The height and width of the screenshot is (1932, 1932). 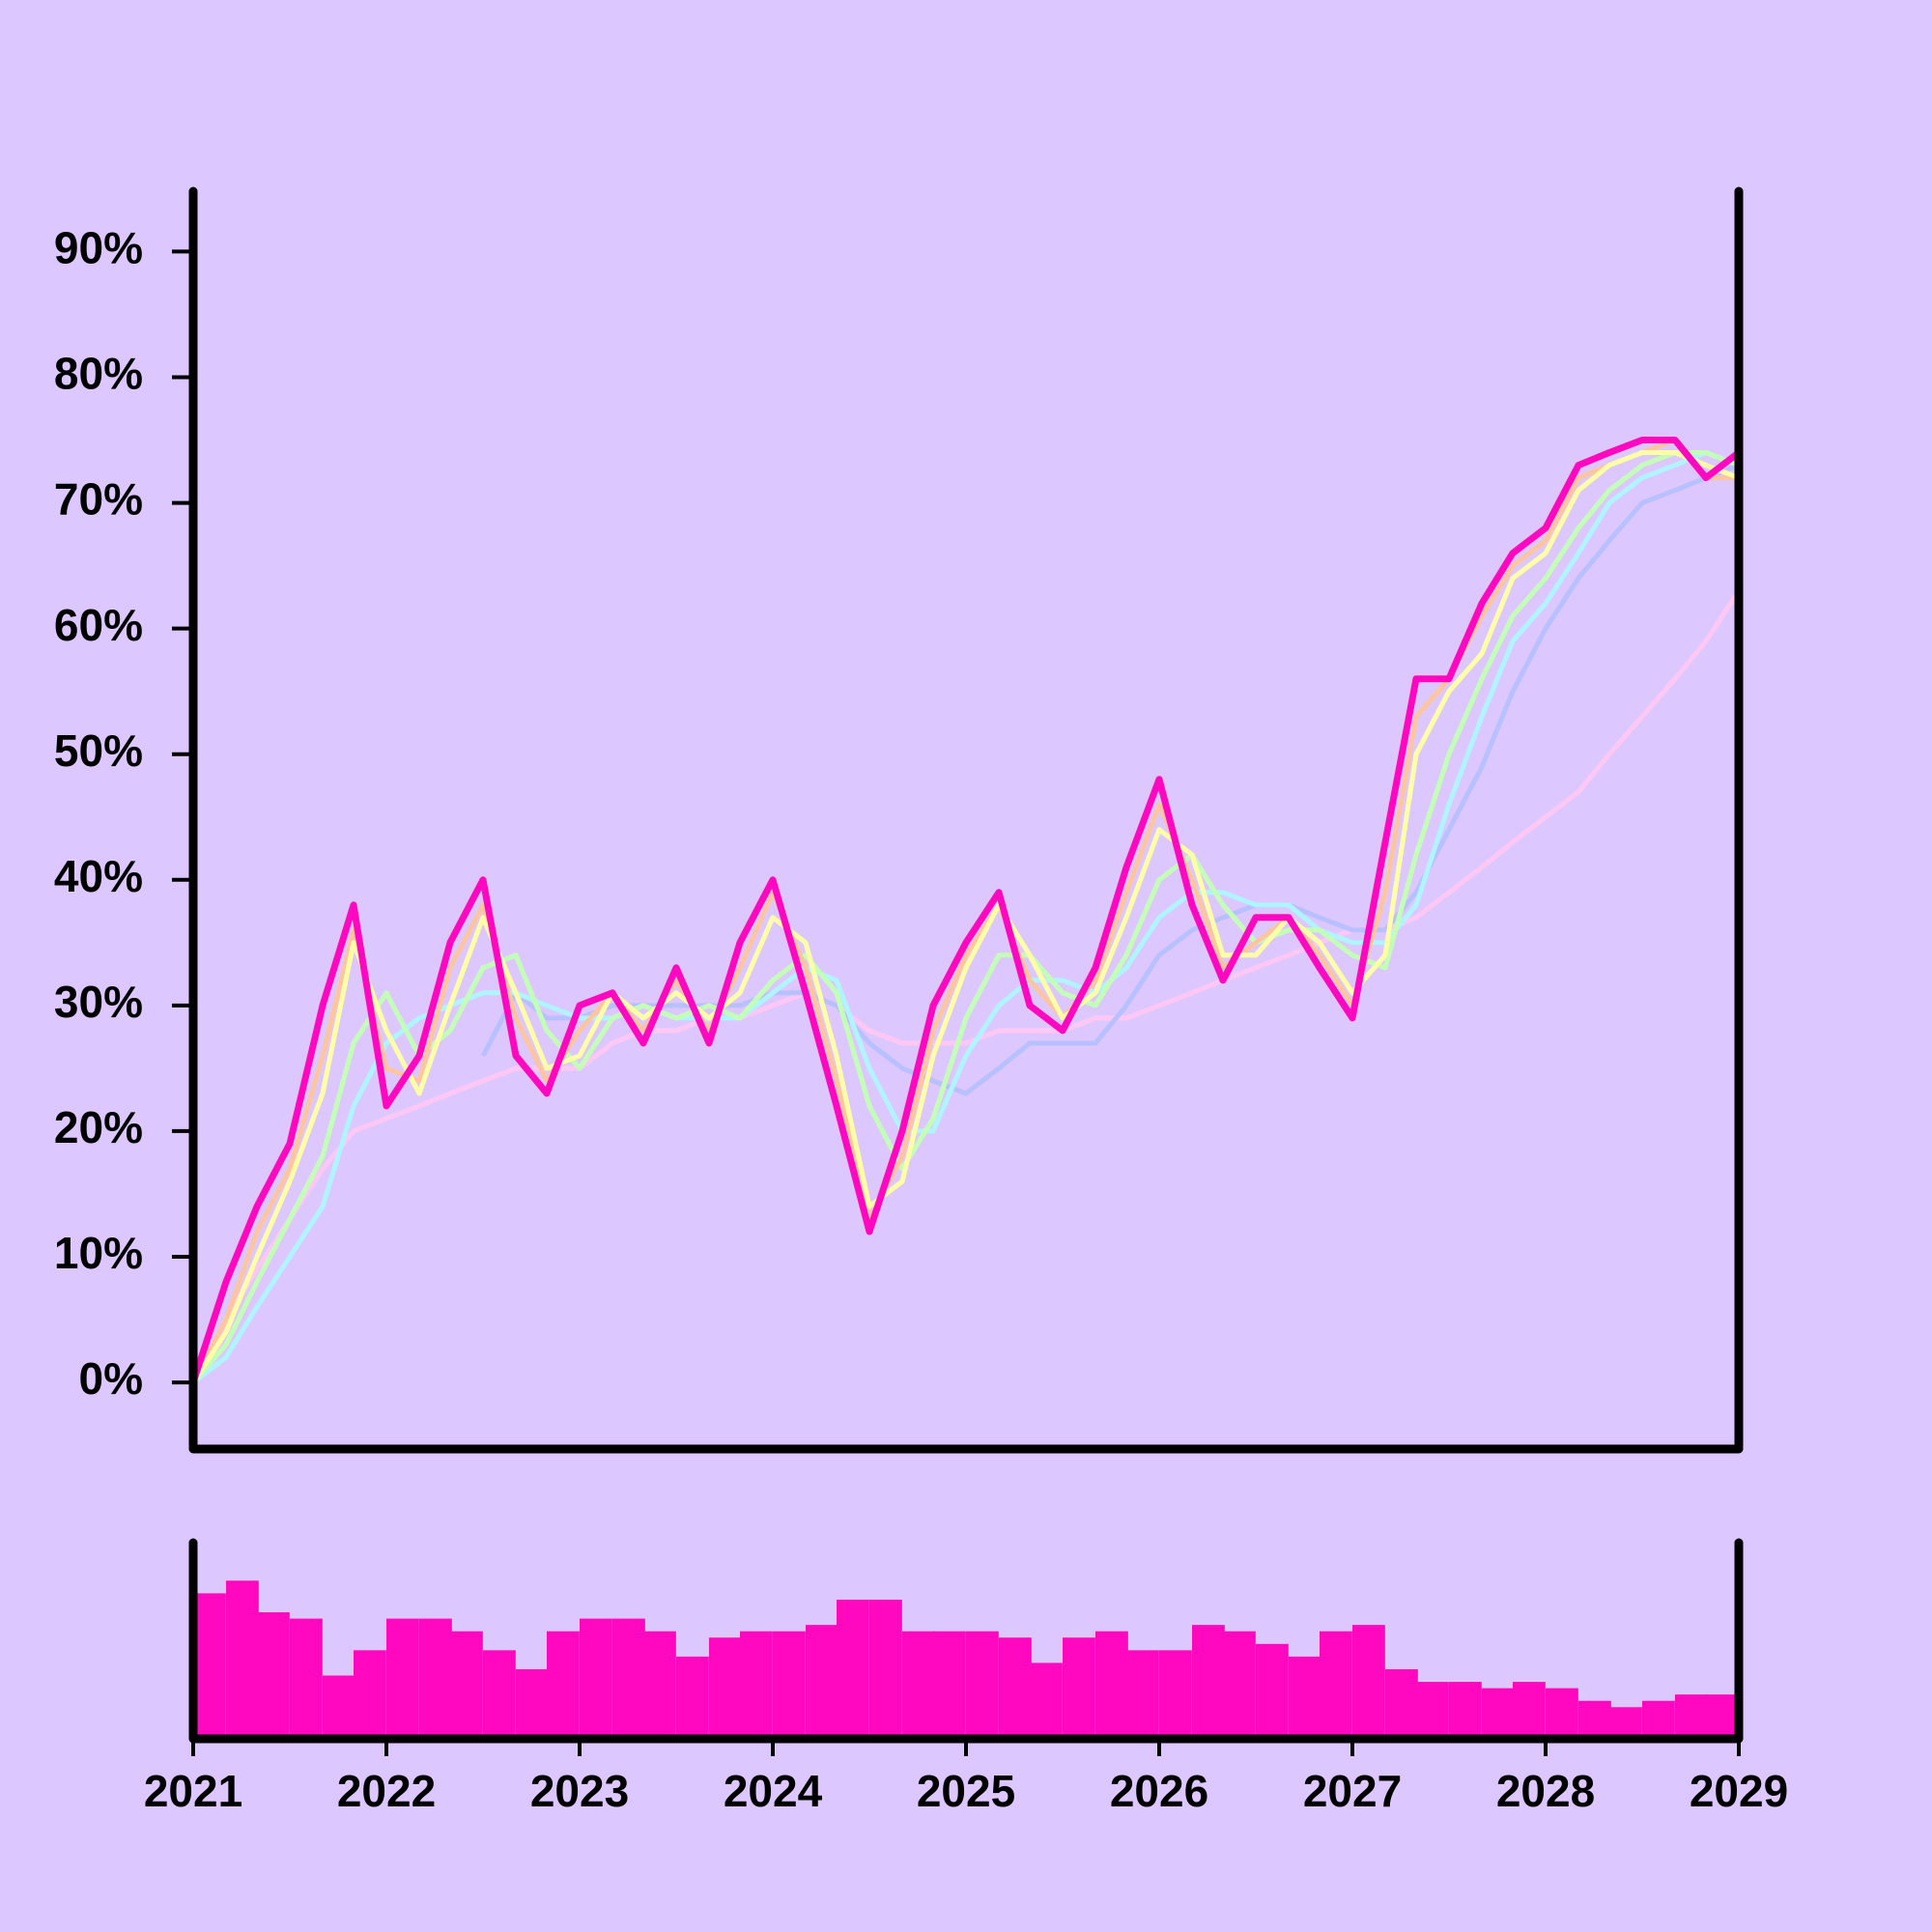 I want to click on axis-frame, so click(x=966, y=1641).